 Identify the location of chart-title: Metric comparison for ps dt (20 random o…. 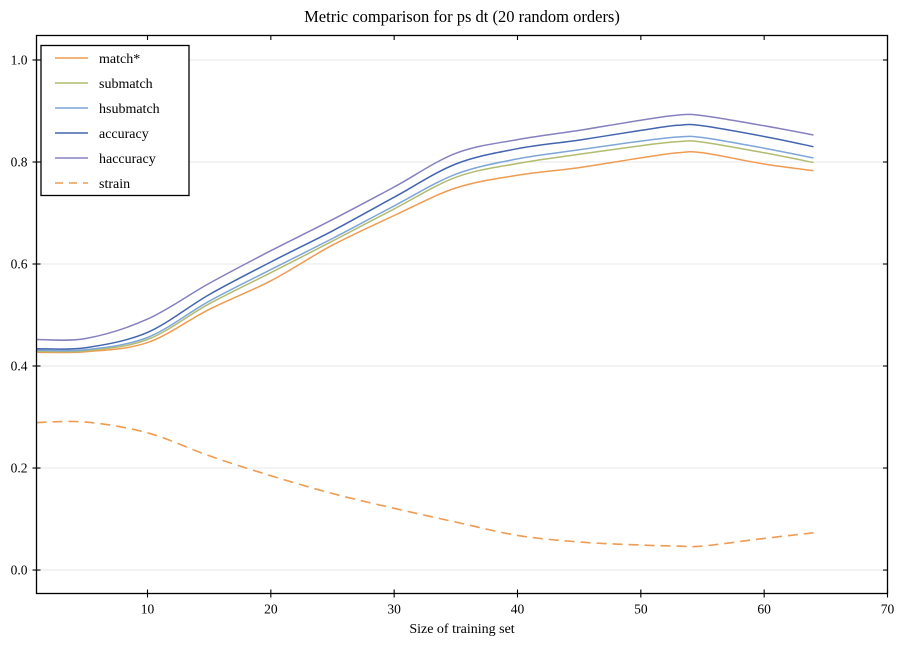
(462, 16).